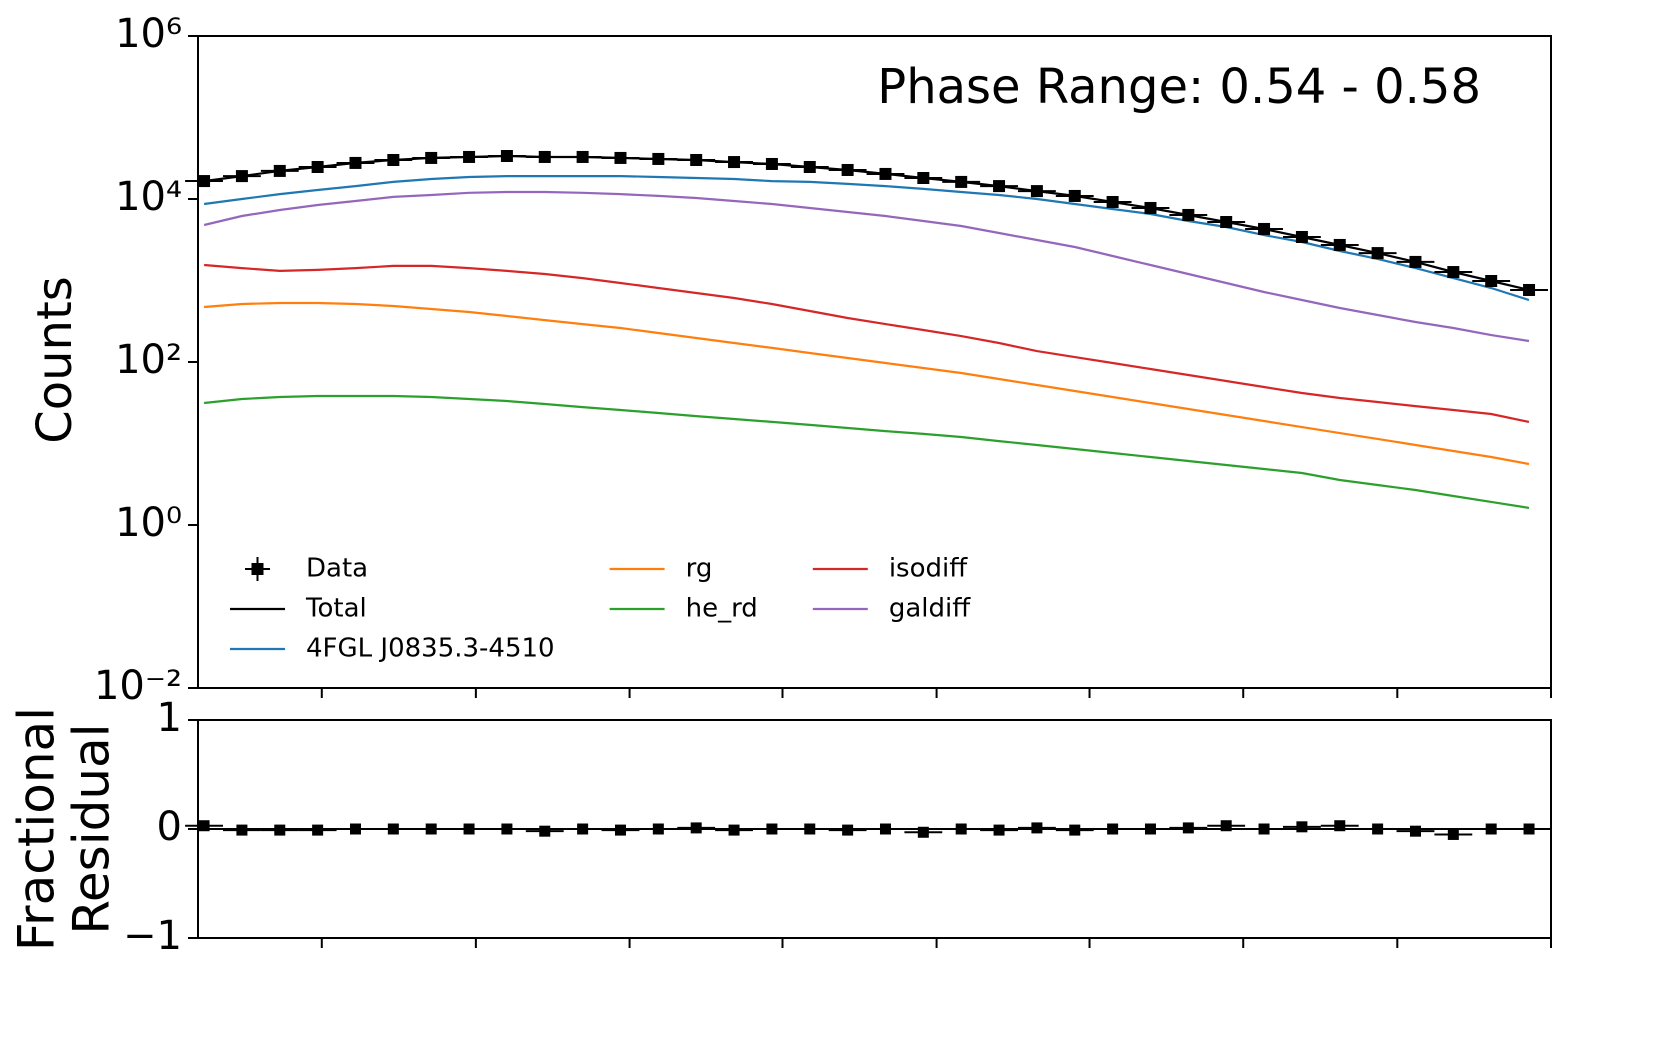  Describe the element at coordinates (928, 569) in the screenshot. I see `legend-label: isodiff` at that location.